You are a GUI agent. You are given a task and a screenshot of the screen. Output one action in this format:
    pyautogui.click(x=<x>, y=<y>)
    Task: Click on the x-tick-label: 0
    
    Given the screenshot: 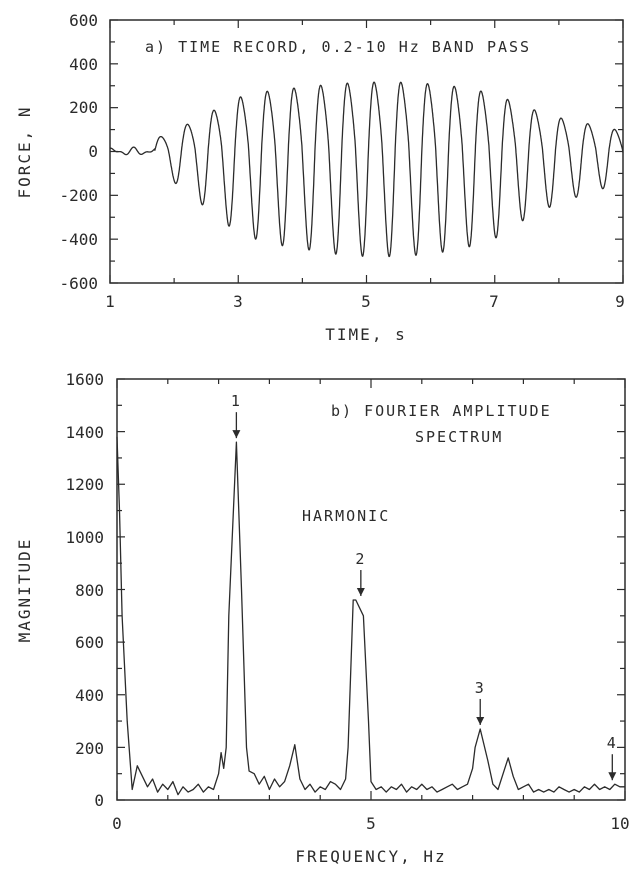 What is the action you would take?
    pyautogui.click(x=117, y=823)
    